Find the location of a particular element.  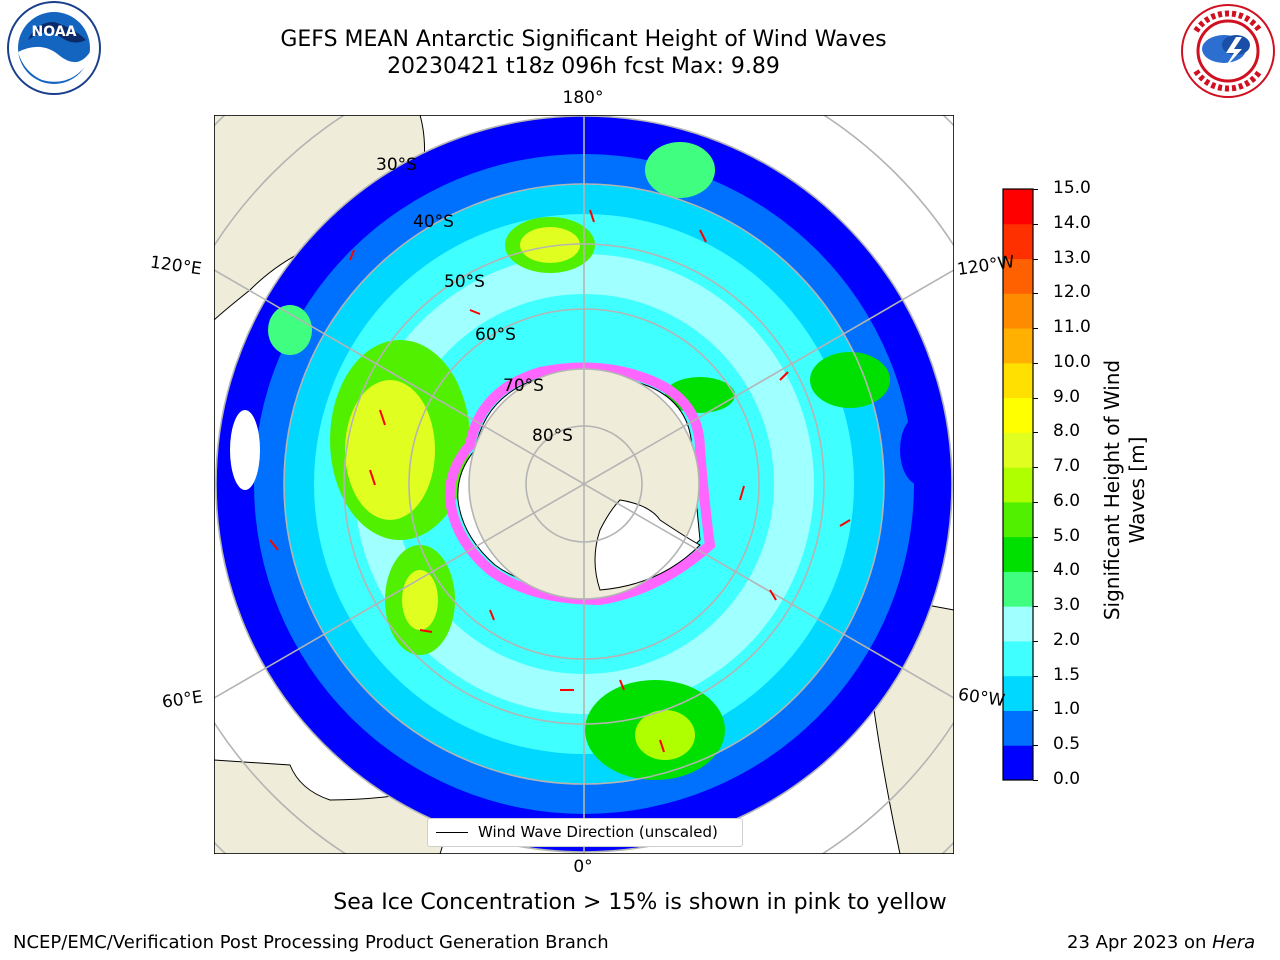

colorbar-label: Significant Height of Wind Waves [m] is located at coordinates (1125, 490).